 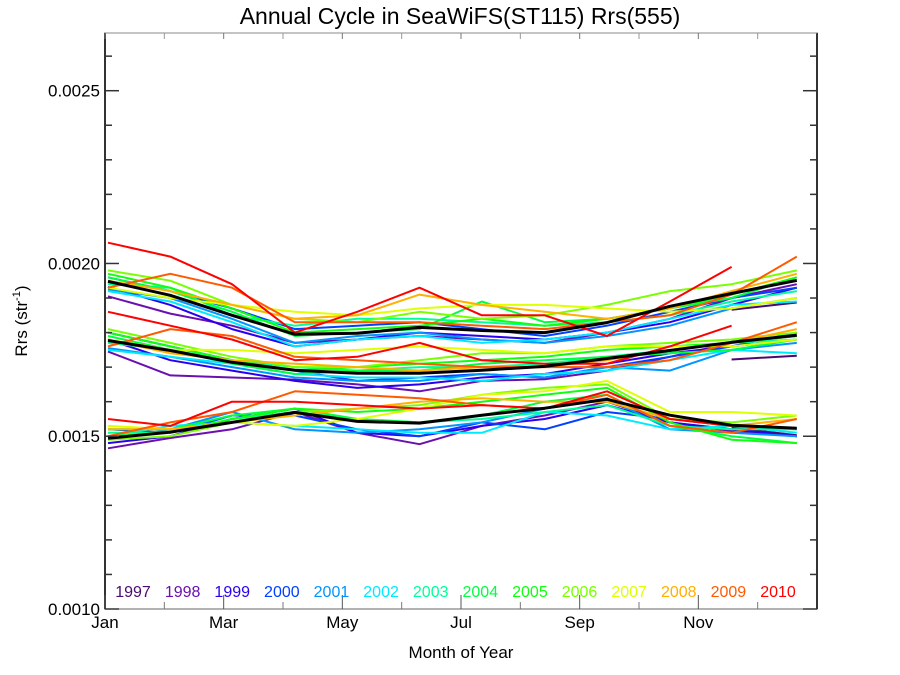 I want to click on x-axis-label: Month of Year, so click(x=461, y=652).